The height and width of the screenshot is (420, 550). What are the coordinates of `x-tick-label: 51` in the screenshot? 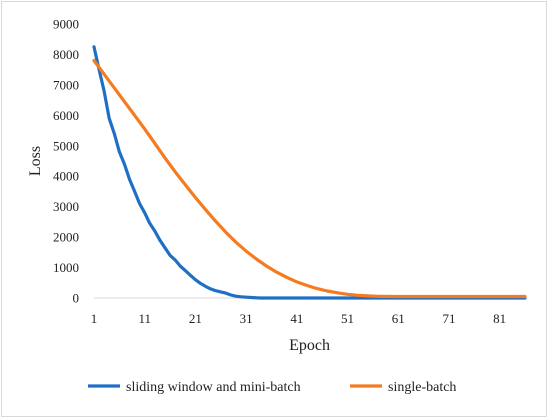 It's located at (347, 318).